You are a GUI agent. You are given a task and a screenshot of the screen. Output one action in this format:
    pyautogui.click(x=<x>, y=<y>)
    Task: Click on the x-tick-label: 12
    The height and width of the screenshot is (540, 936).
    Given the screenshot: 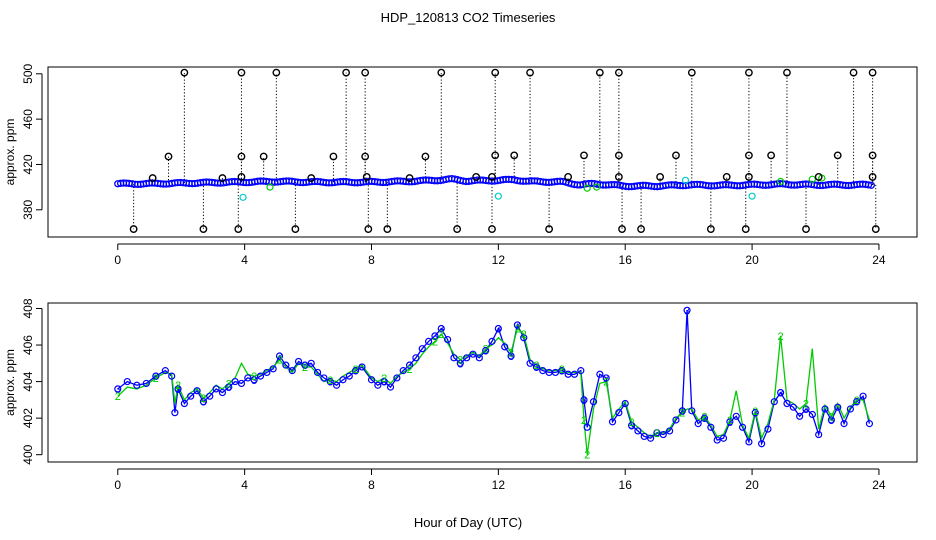 What is the action you would take?
    pyautogui.click(x=499, y=485)
    